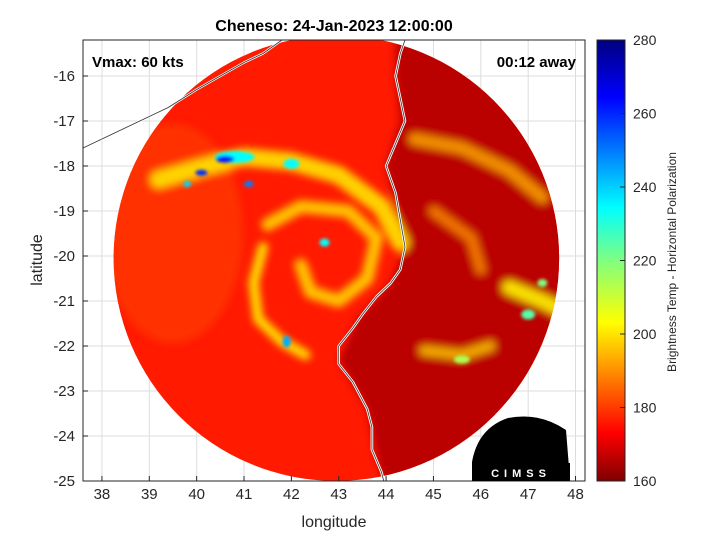 Image resolution: width=720 pixels, height=540 pixels. I want to click on logo-antenna, so click(509, 444).